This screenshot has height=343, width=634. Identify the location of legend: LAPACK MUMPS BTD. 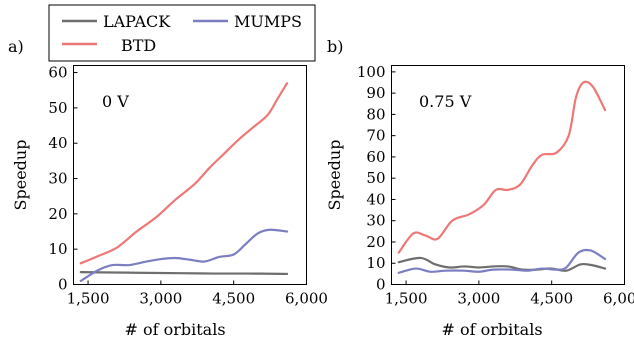
(182, 33).